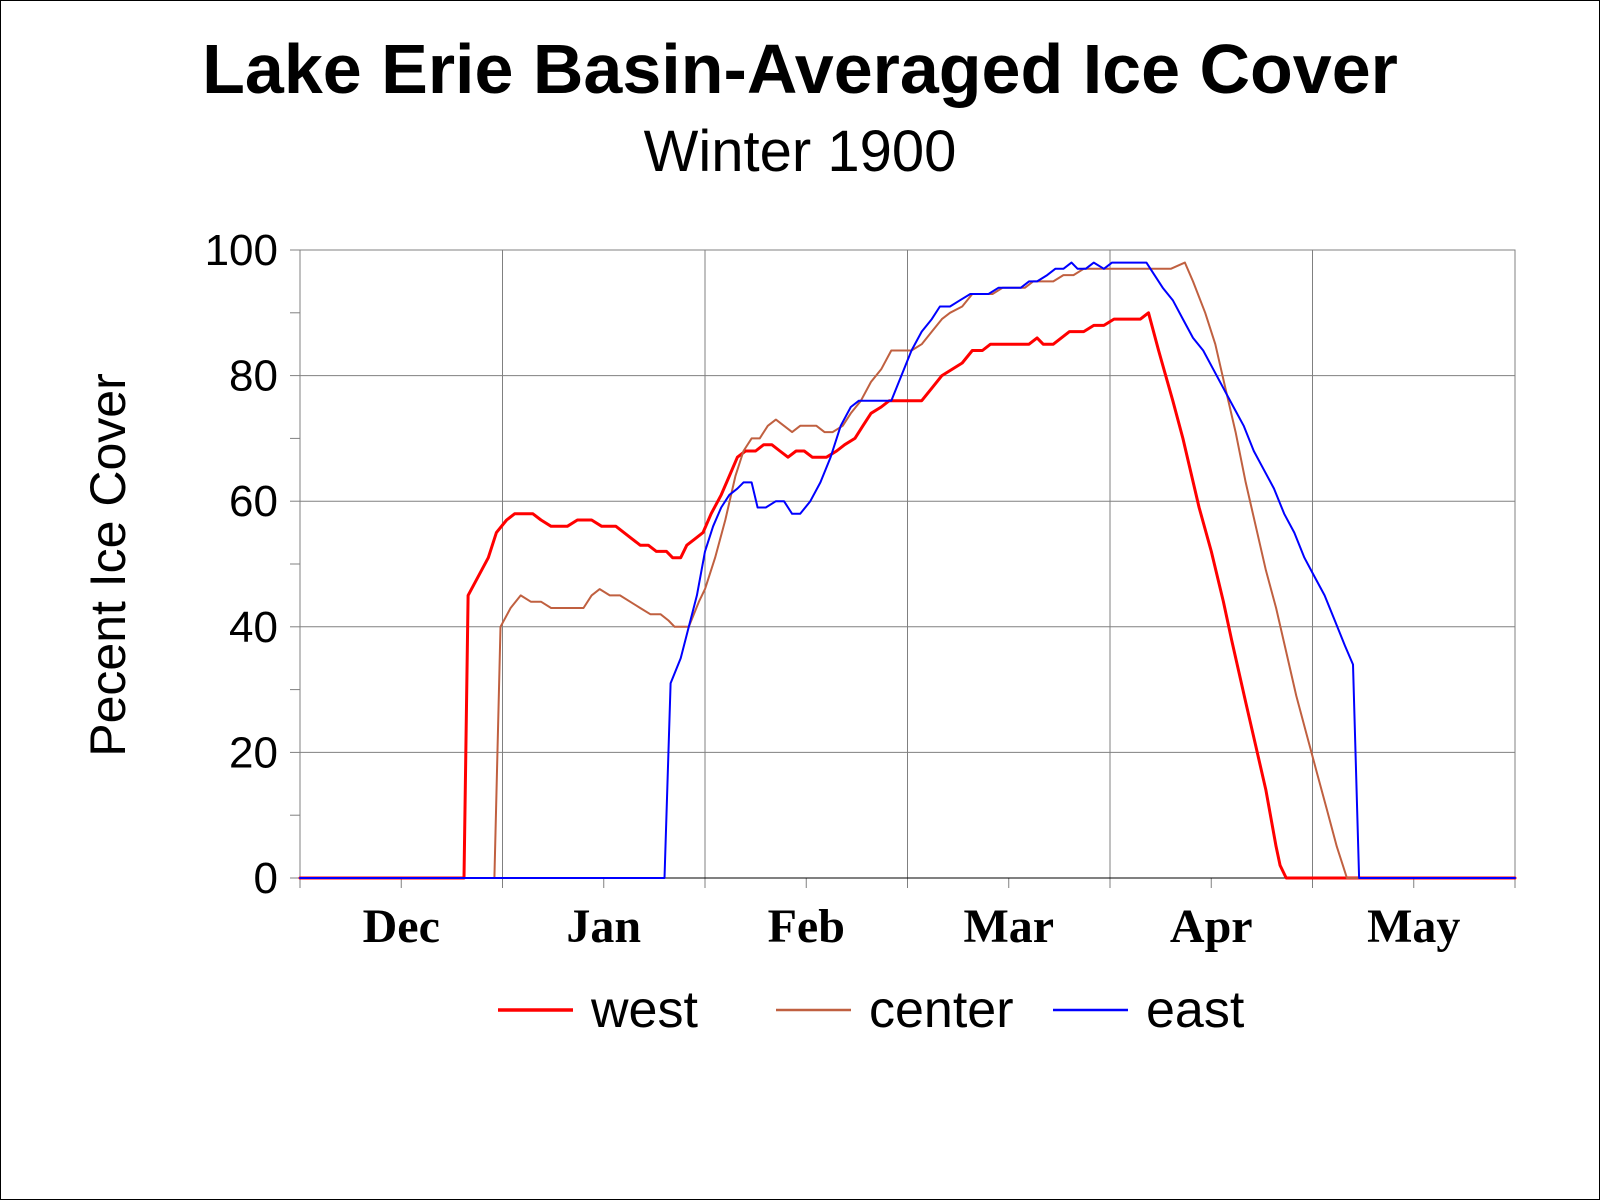 This screenshot has width=1600, height=1200. I want to click on x-tick-label: May, so click(1413, 926).